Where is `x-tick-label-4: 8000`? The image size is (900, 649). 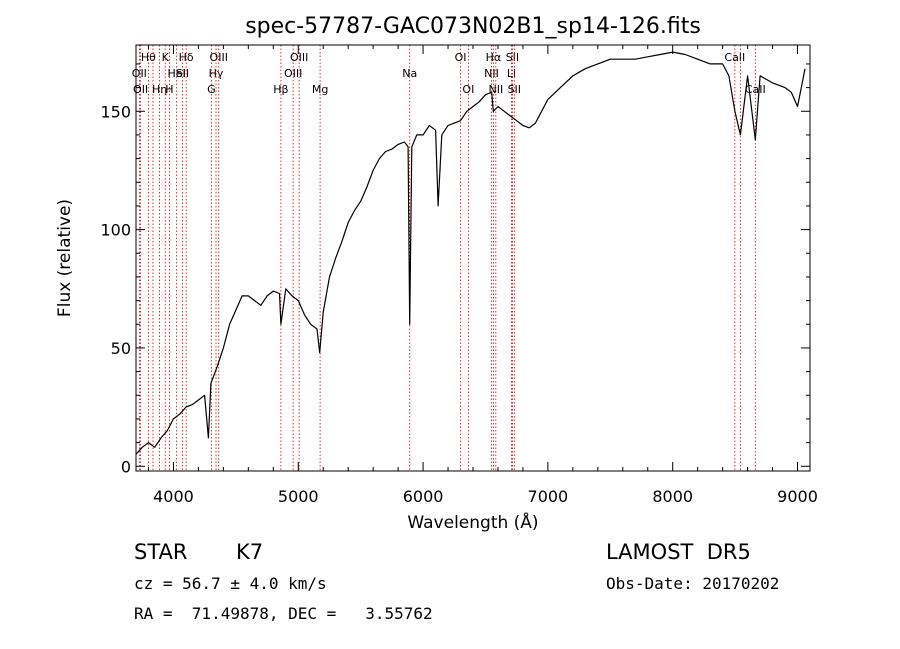
x-tick-label-4: 8000 is located at coordinates (672, 496).